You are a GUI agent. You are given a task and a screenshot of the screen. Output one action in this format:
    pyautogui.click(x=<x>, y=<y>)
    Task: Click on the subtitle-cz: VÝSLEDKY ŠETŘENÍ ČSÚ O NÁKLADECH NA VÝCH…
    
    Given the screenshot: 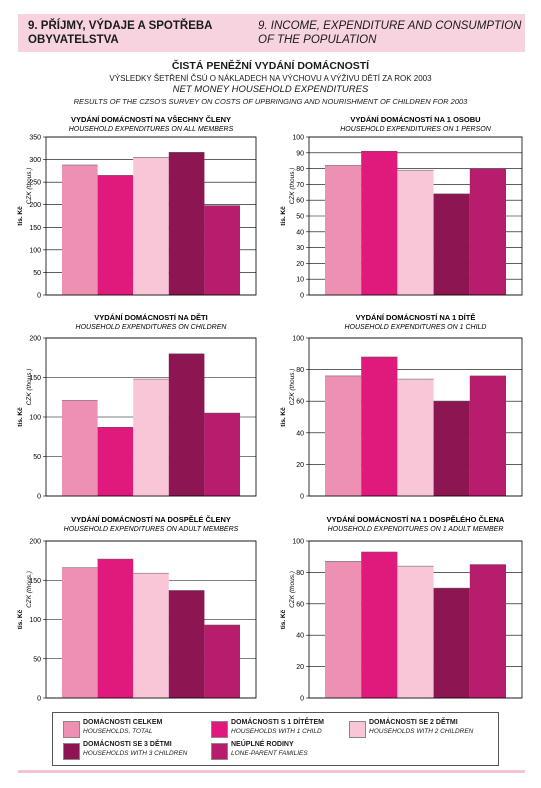 What is the action you would take?
    pyautogui.click(x=270, y=78)
    